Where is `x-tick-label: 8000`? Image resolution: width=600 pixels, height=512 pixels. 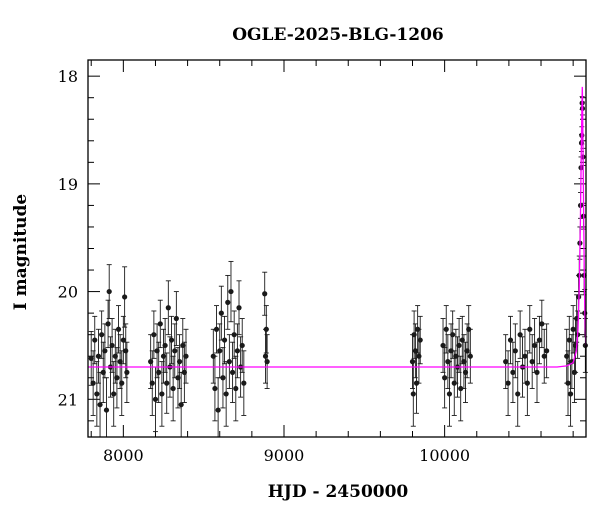
x-tick-label: 8000 is located at coordinates (123, 455).